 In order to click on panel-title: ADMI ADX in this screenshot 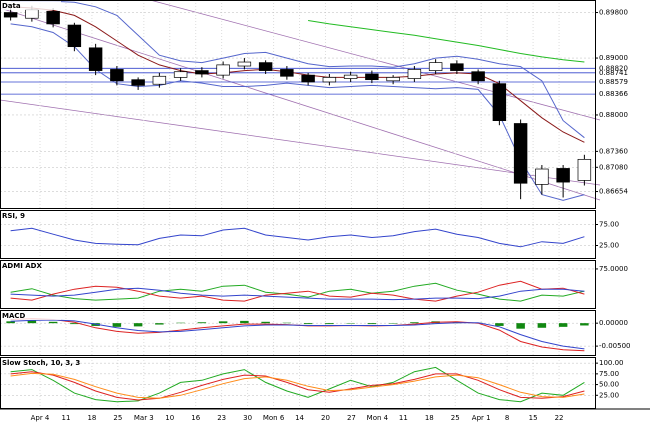, I will do `click(22, 266)`.